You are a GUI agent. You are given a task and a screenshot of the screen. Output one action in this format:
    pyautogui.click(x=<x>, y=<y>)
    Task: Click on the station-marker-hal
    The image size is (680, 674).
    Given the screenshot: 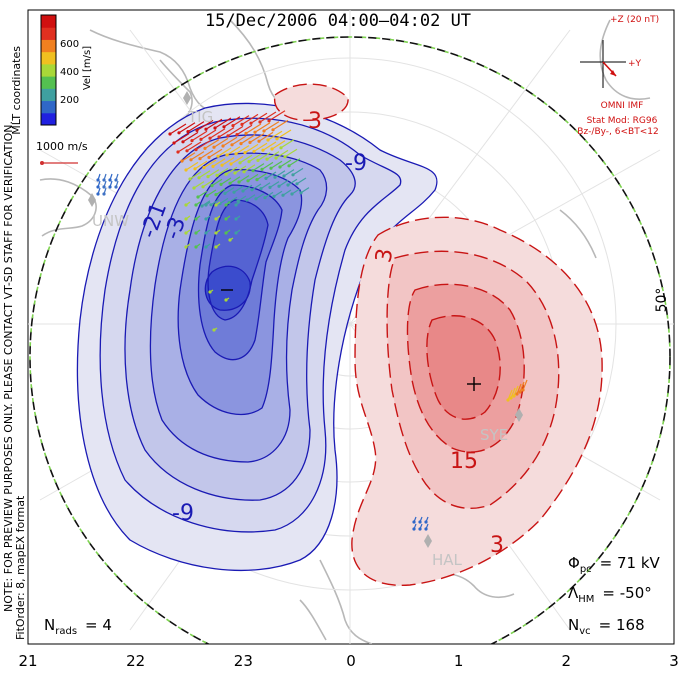 What is the action you would take?
    pyautogui.click(x=428, y=541)
    